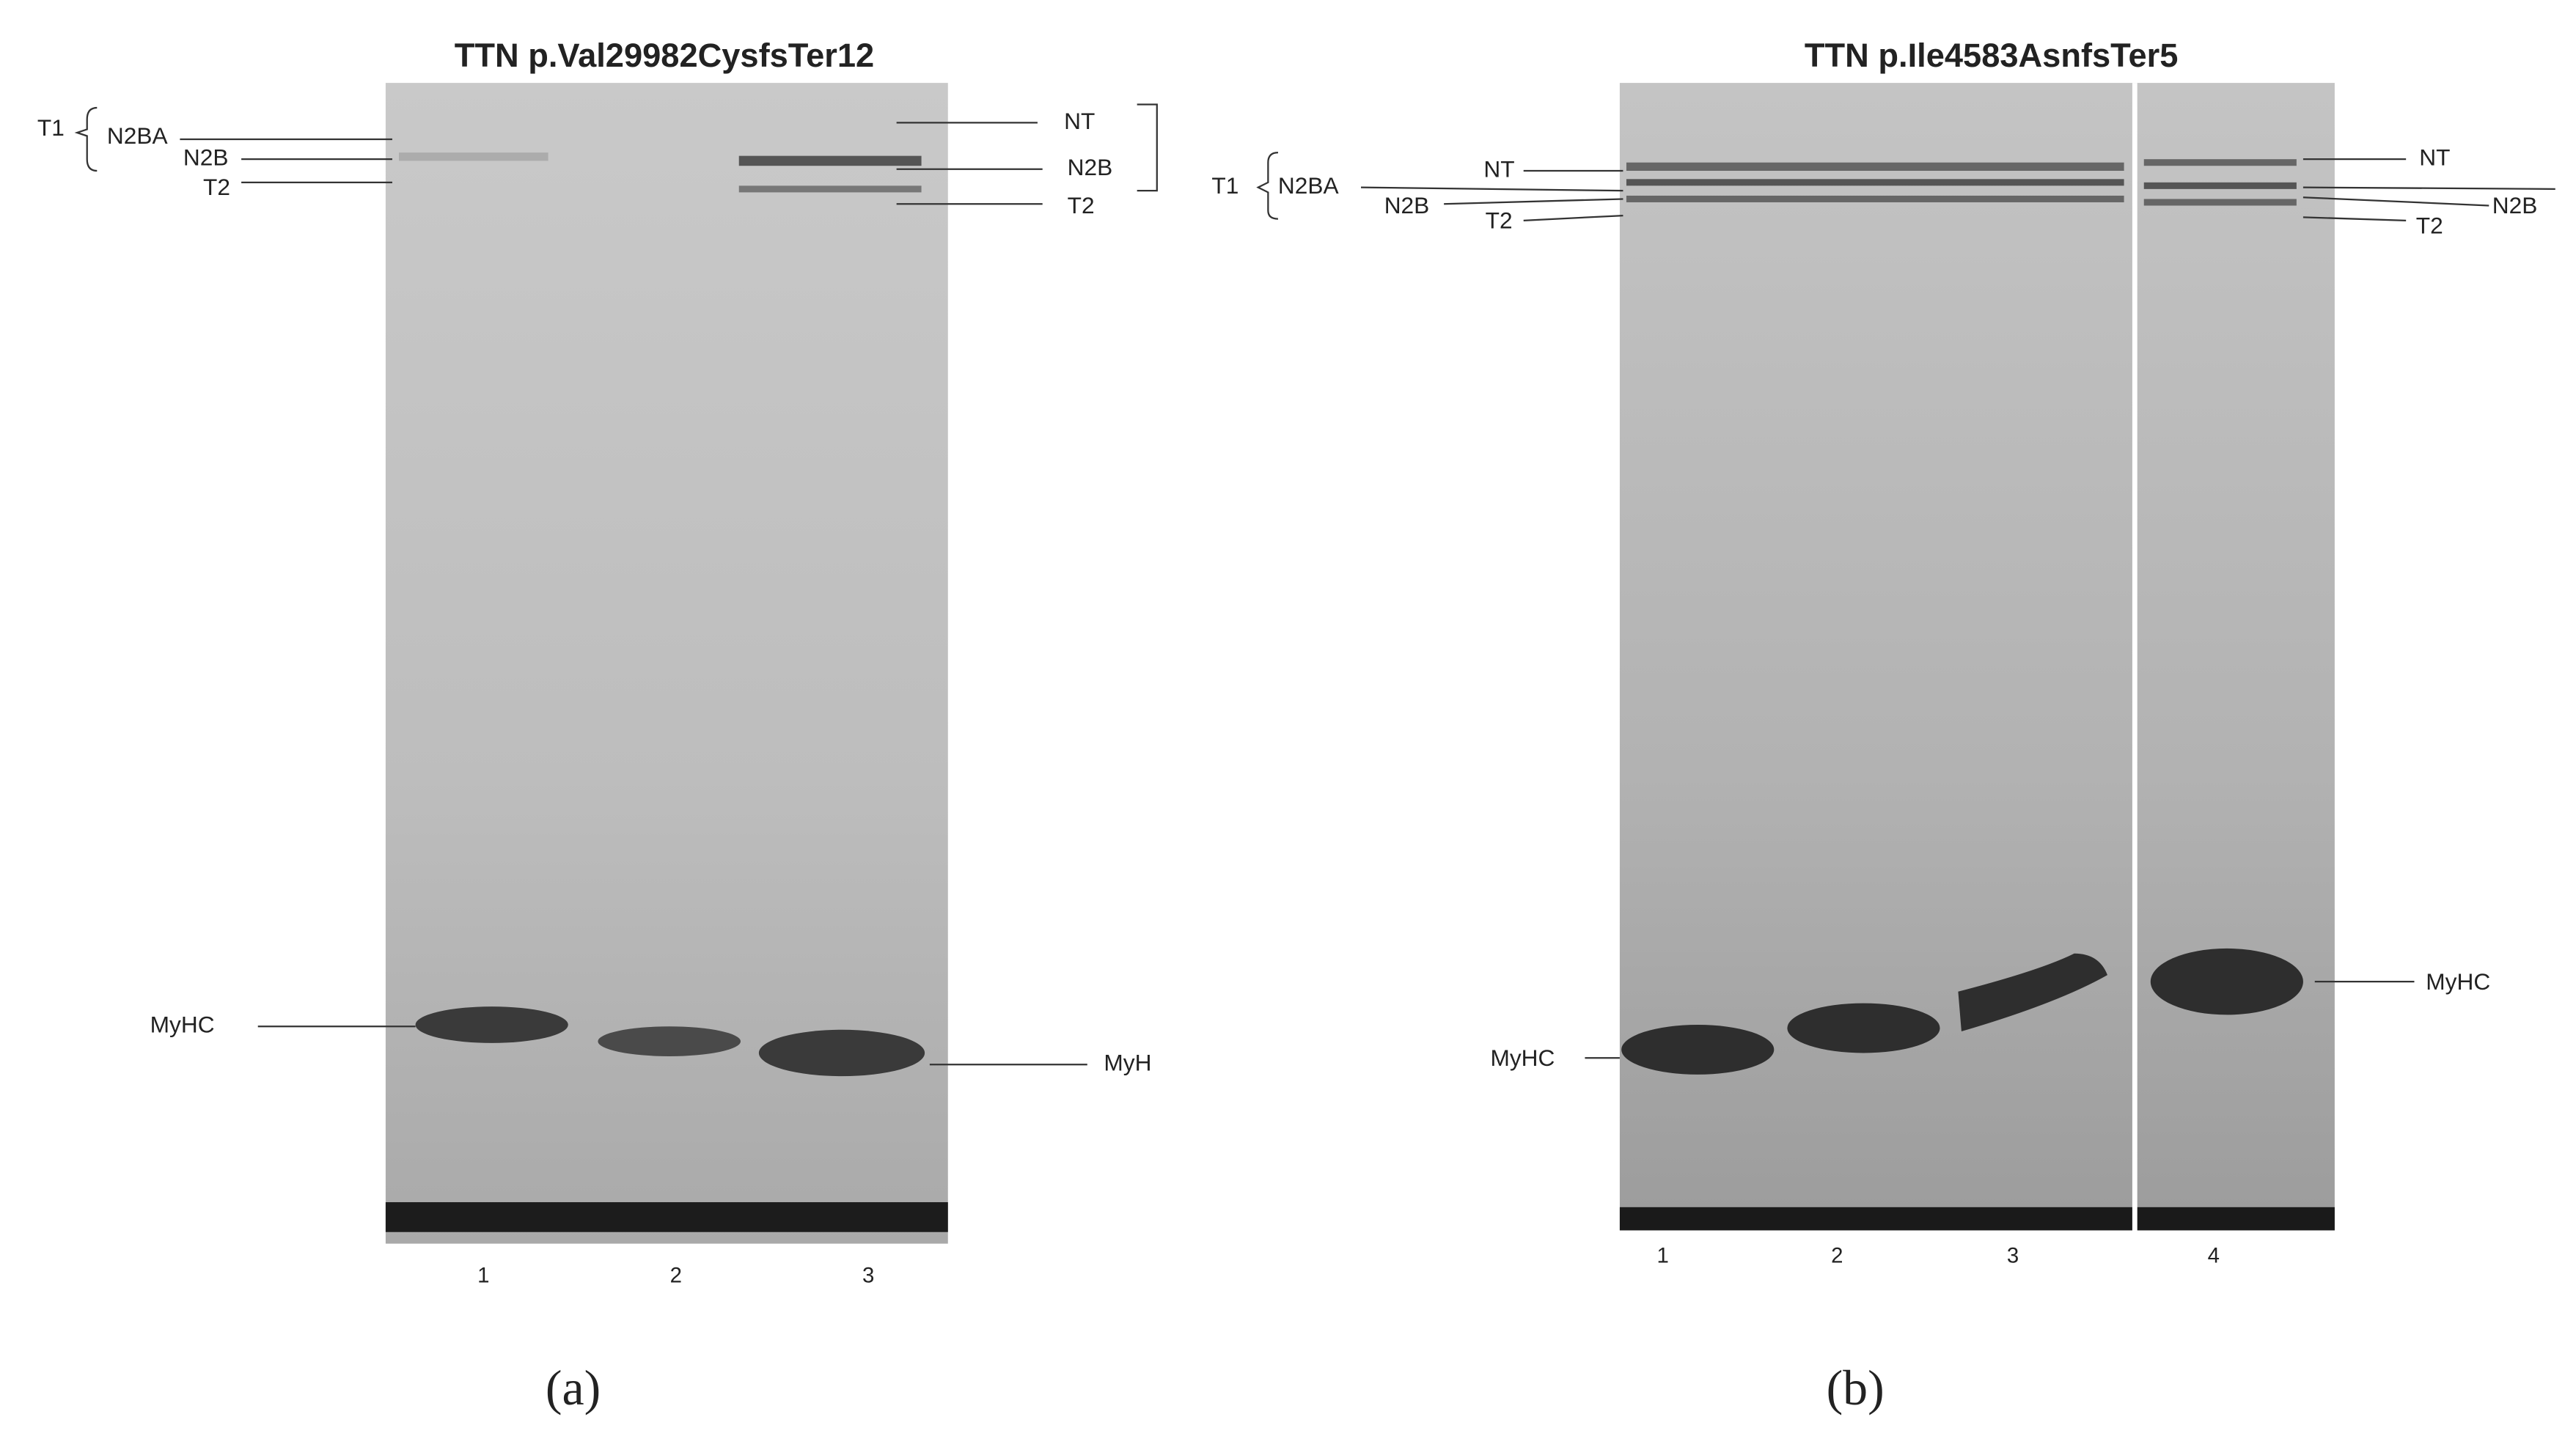 The width and height of the screenshot is (2576, 1436). What do you see at coordinates (665, 55) in the screenshot?
I see `panel-title: TTN p.Val29982CysfsTer12` at bounding box center [665, 55].